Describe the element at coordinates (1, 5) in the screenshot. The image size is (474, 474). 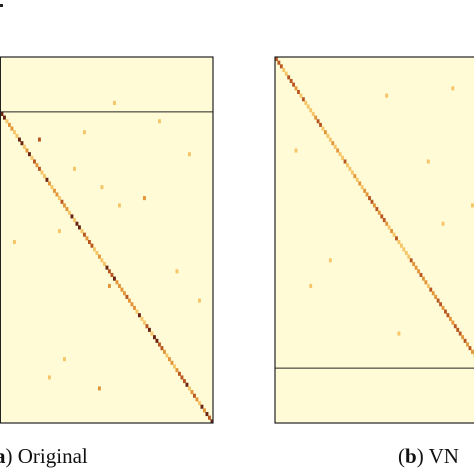
I see `stray-mark` at that location.